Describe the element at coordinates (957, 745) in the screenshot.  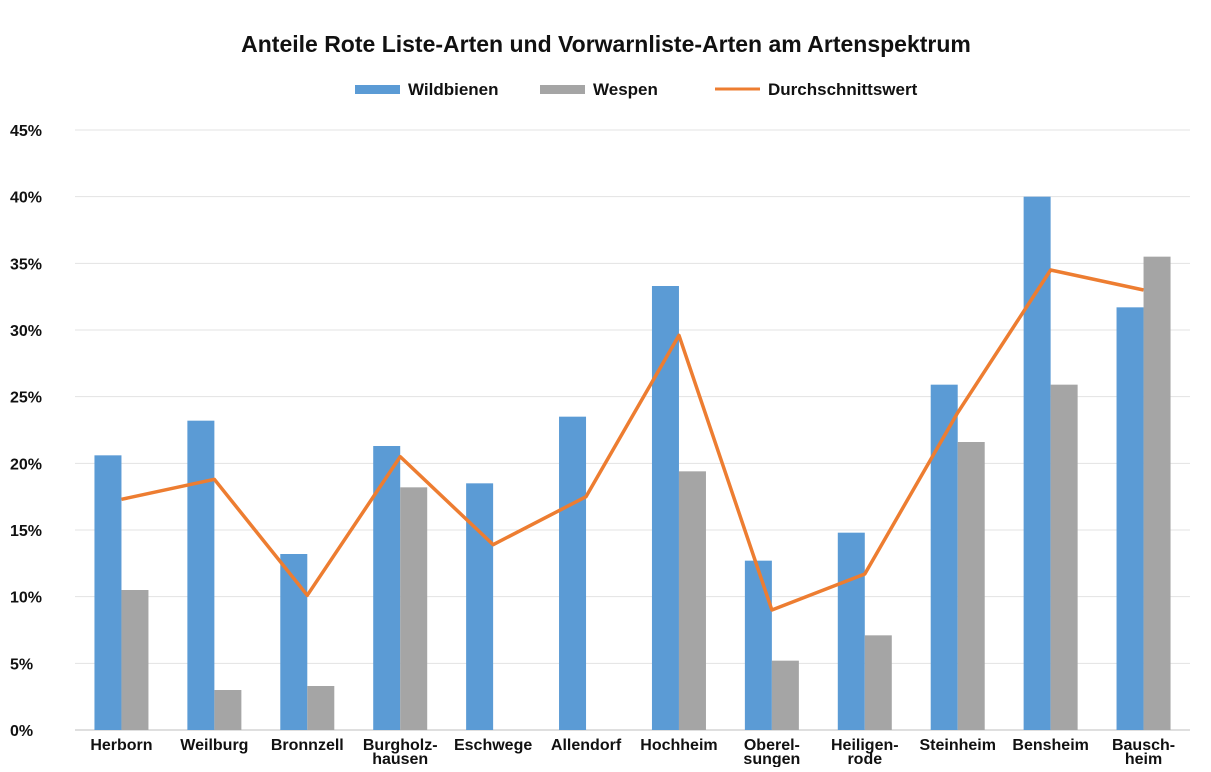
I see `x-tick-label: Steinheim` at that location.